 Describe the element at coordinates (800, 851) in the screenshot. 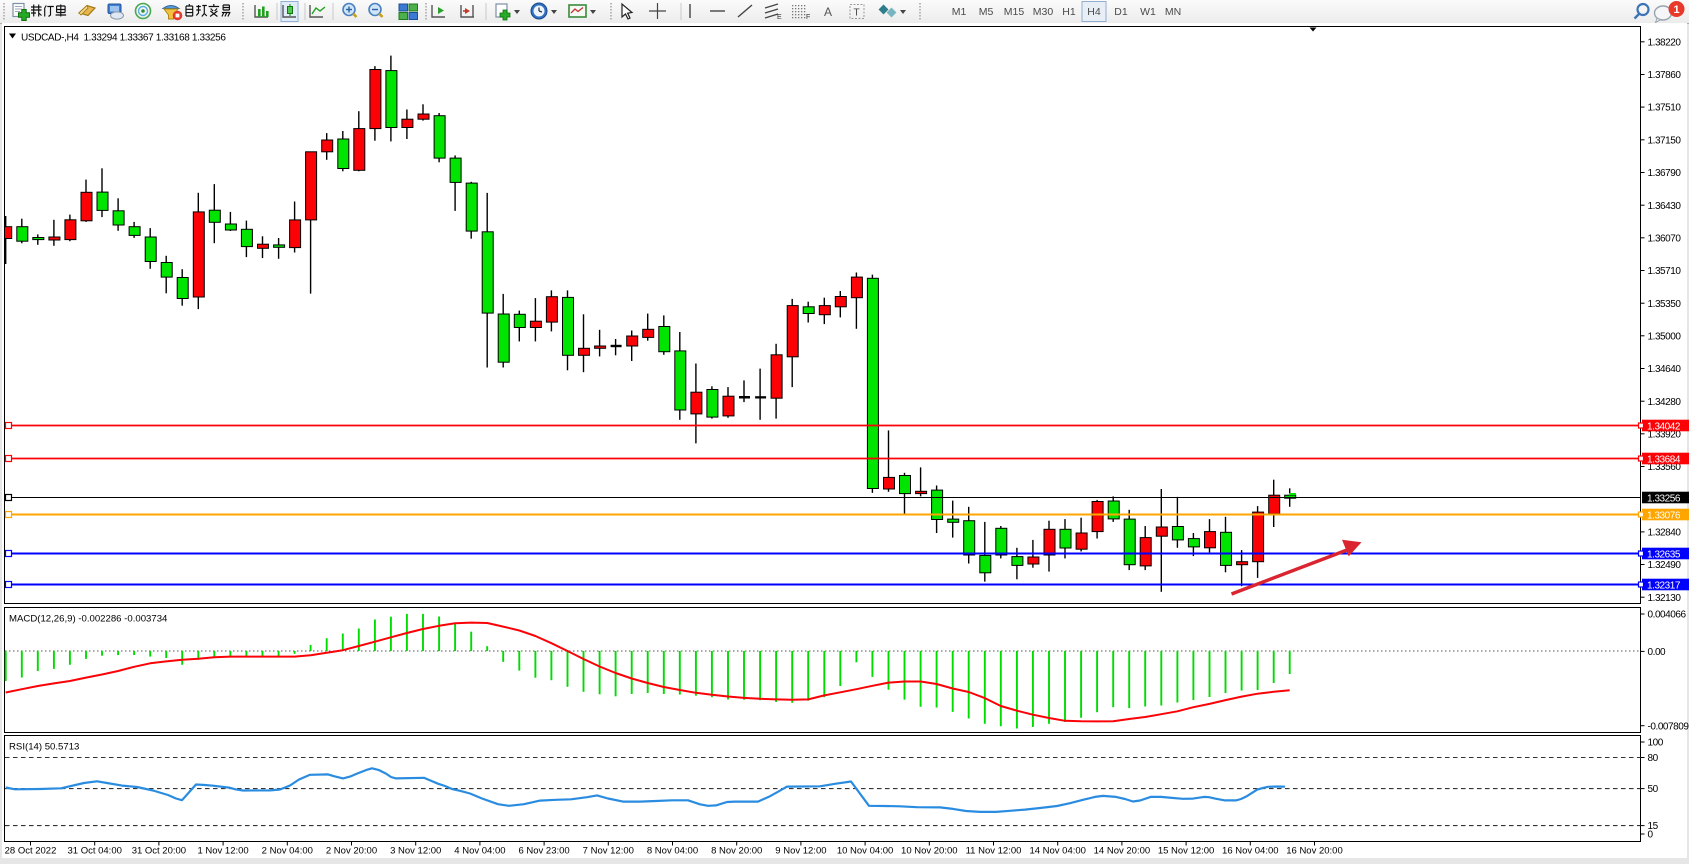

I see `svg-text: 9 Nov 12:00` at that location.